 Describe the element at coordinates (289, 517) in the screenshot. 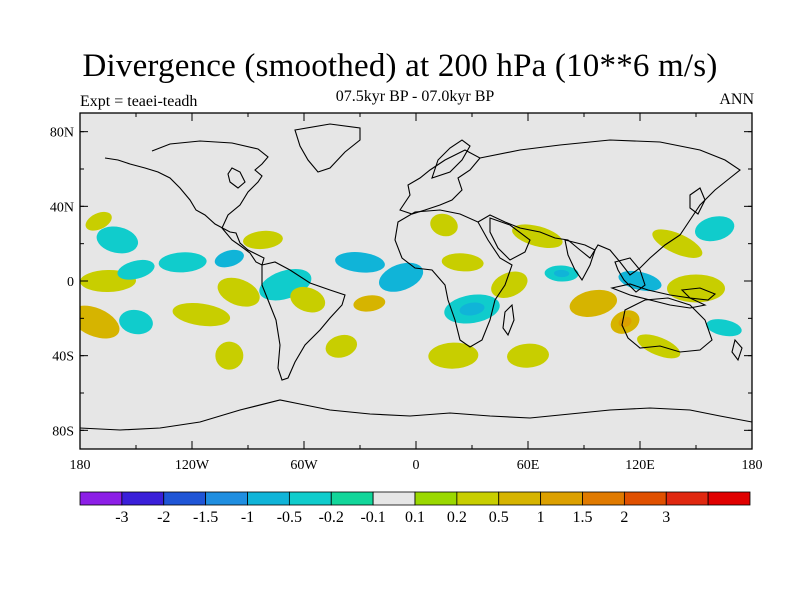

I see `colorbar-label: -0.5` at that location.